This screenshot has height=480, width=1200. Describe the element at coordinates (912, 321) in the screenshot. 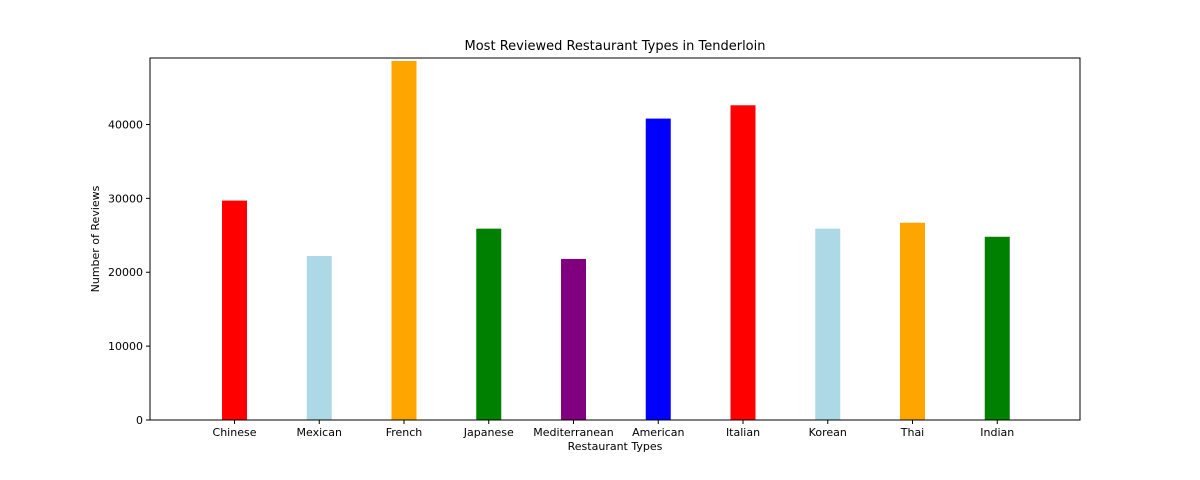

I see `bar-thai` at that location.